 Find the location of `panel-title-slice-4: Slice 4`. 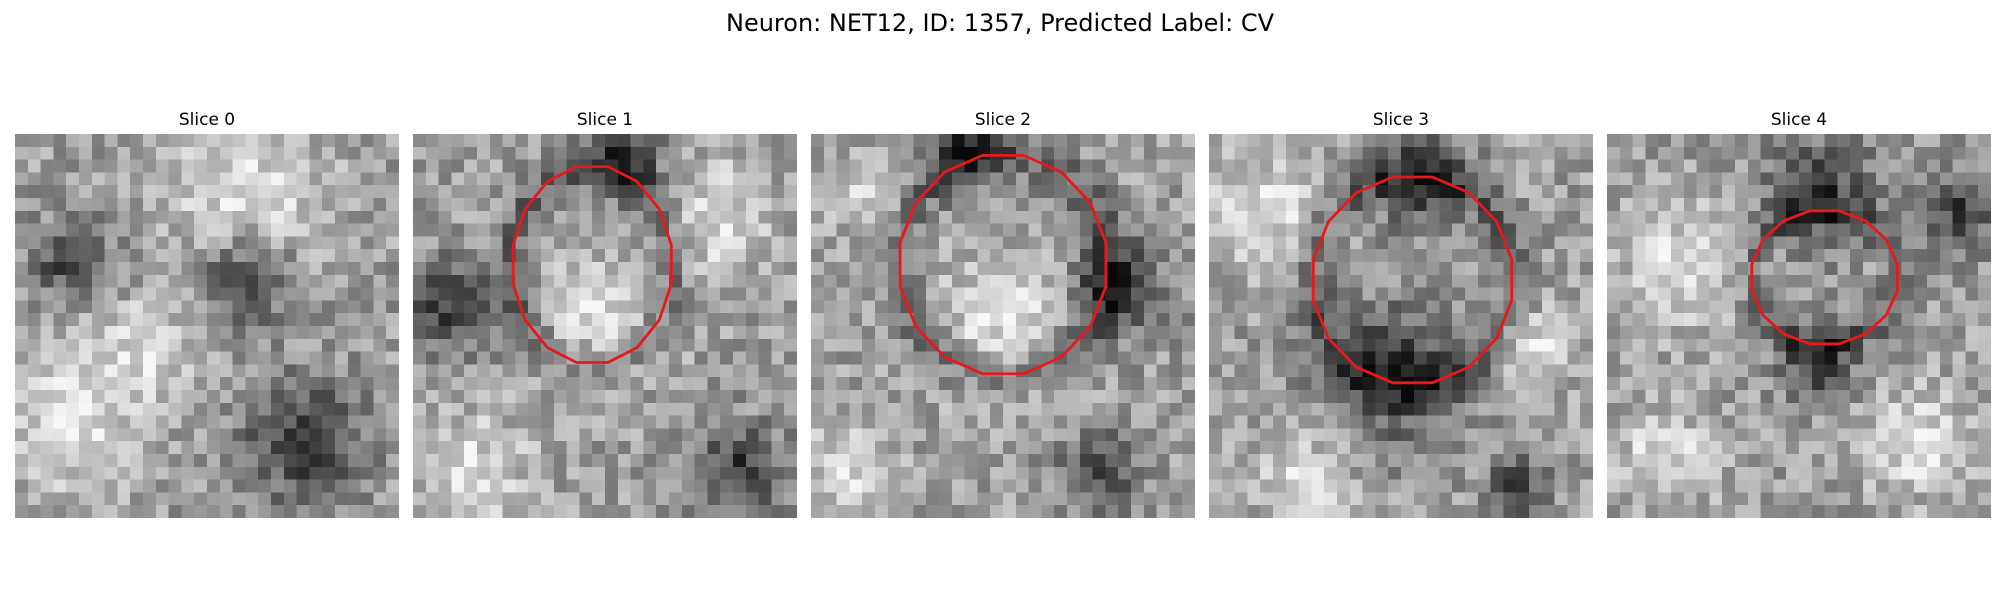

panel-title-slice-4: Slice 4 is located at coordinates (1799, 120).